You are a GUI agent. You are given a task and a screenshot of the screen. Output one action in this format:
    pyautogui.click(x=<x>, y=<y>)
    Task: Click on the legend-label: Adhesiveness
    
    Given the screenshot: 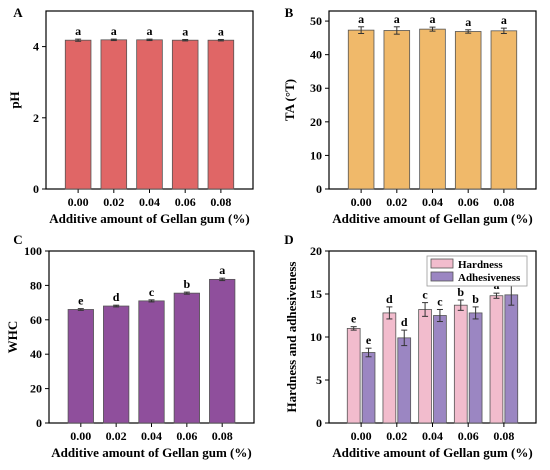 What is the action you would take?
    pyautogui.click(x=489, y=278)
    